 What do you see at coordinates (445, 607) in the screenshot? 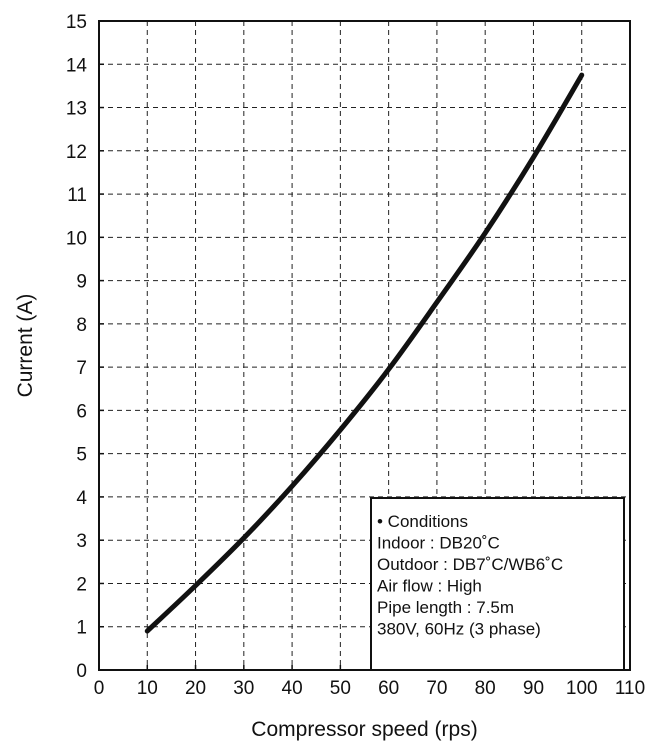
I see `condition-line: Pipe length : 7.5m` at bounding box center [445, 607].